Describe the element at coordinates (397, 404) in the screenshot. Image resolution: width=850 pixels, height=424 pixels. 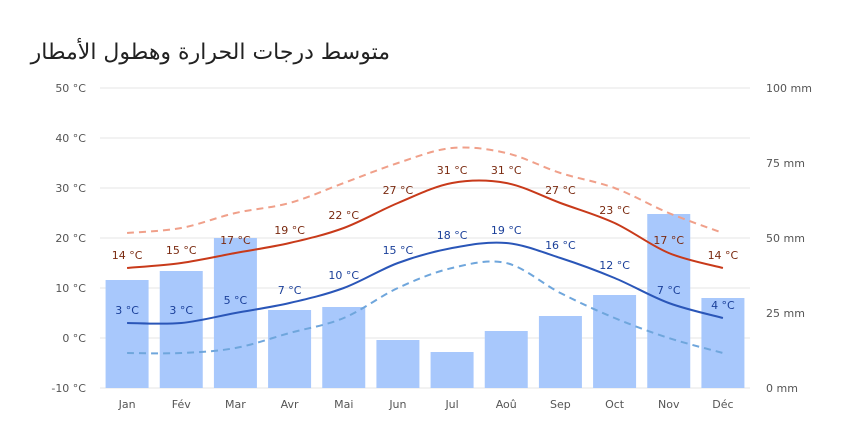
I see `x-tick-label: Jun` at that location.